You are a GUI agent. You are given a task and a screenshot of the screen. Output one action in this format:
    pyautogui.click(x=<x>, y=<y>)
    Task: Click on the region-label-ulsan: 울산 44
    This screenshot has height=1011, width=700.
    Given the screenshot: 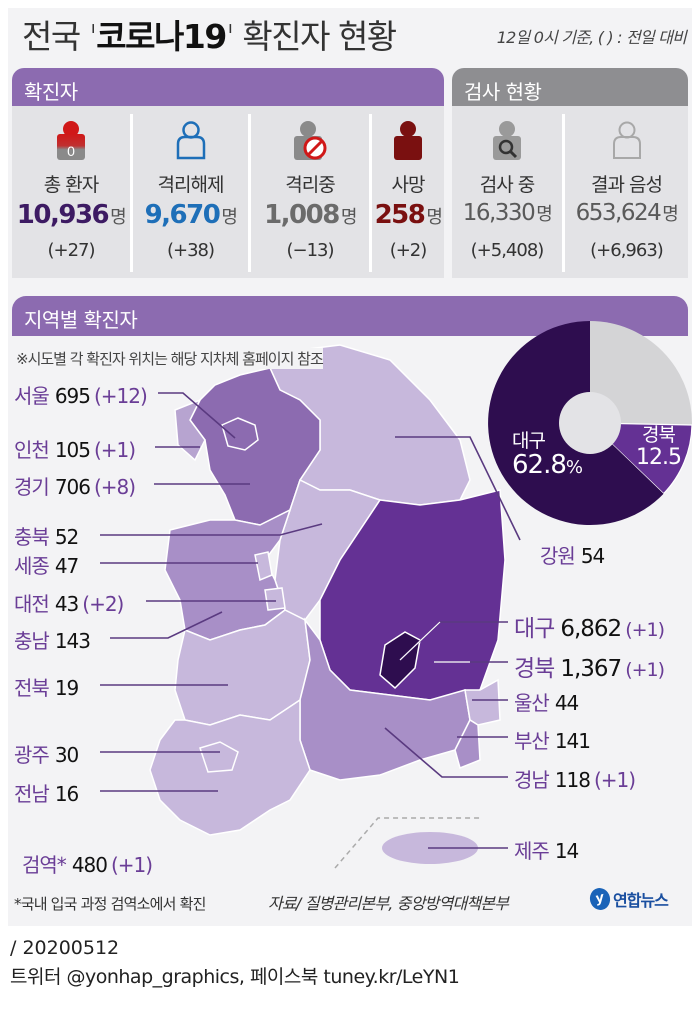 What is the action you would take?
    pyautogui.click(x=546, y=703)
    